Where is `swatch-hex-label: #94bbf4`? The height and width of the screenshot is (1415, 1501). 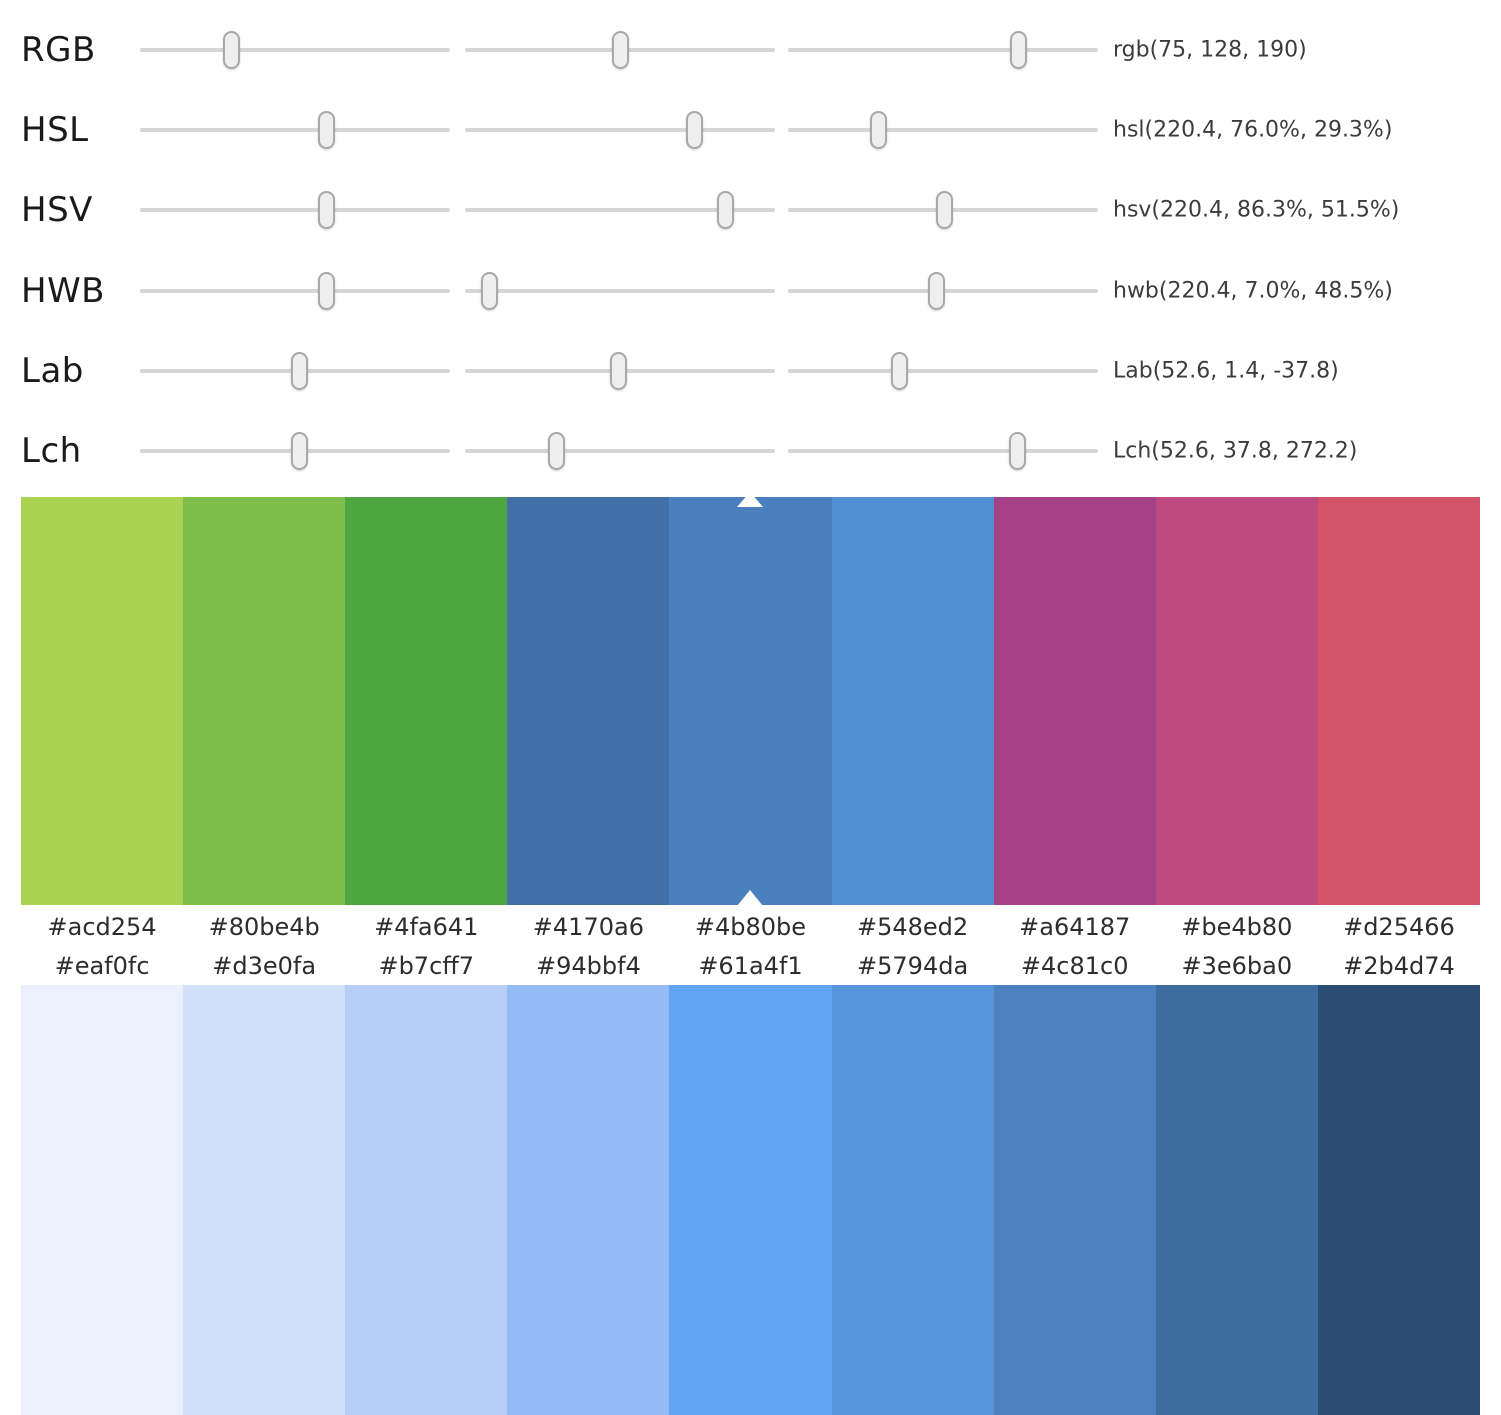 swatch-hex-label: #94bbf4 is located at coordinates (588, 965).